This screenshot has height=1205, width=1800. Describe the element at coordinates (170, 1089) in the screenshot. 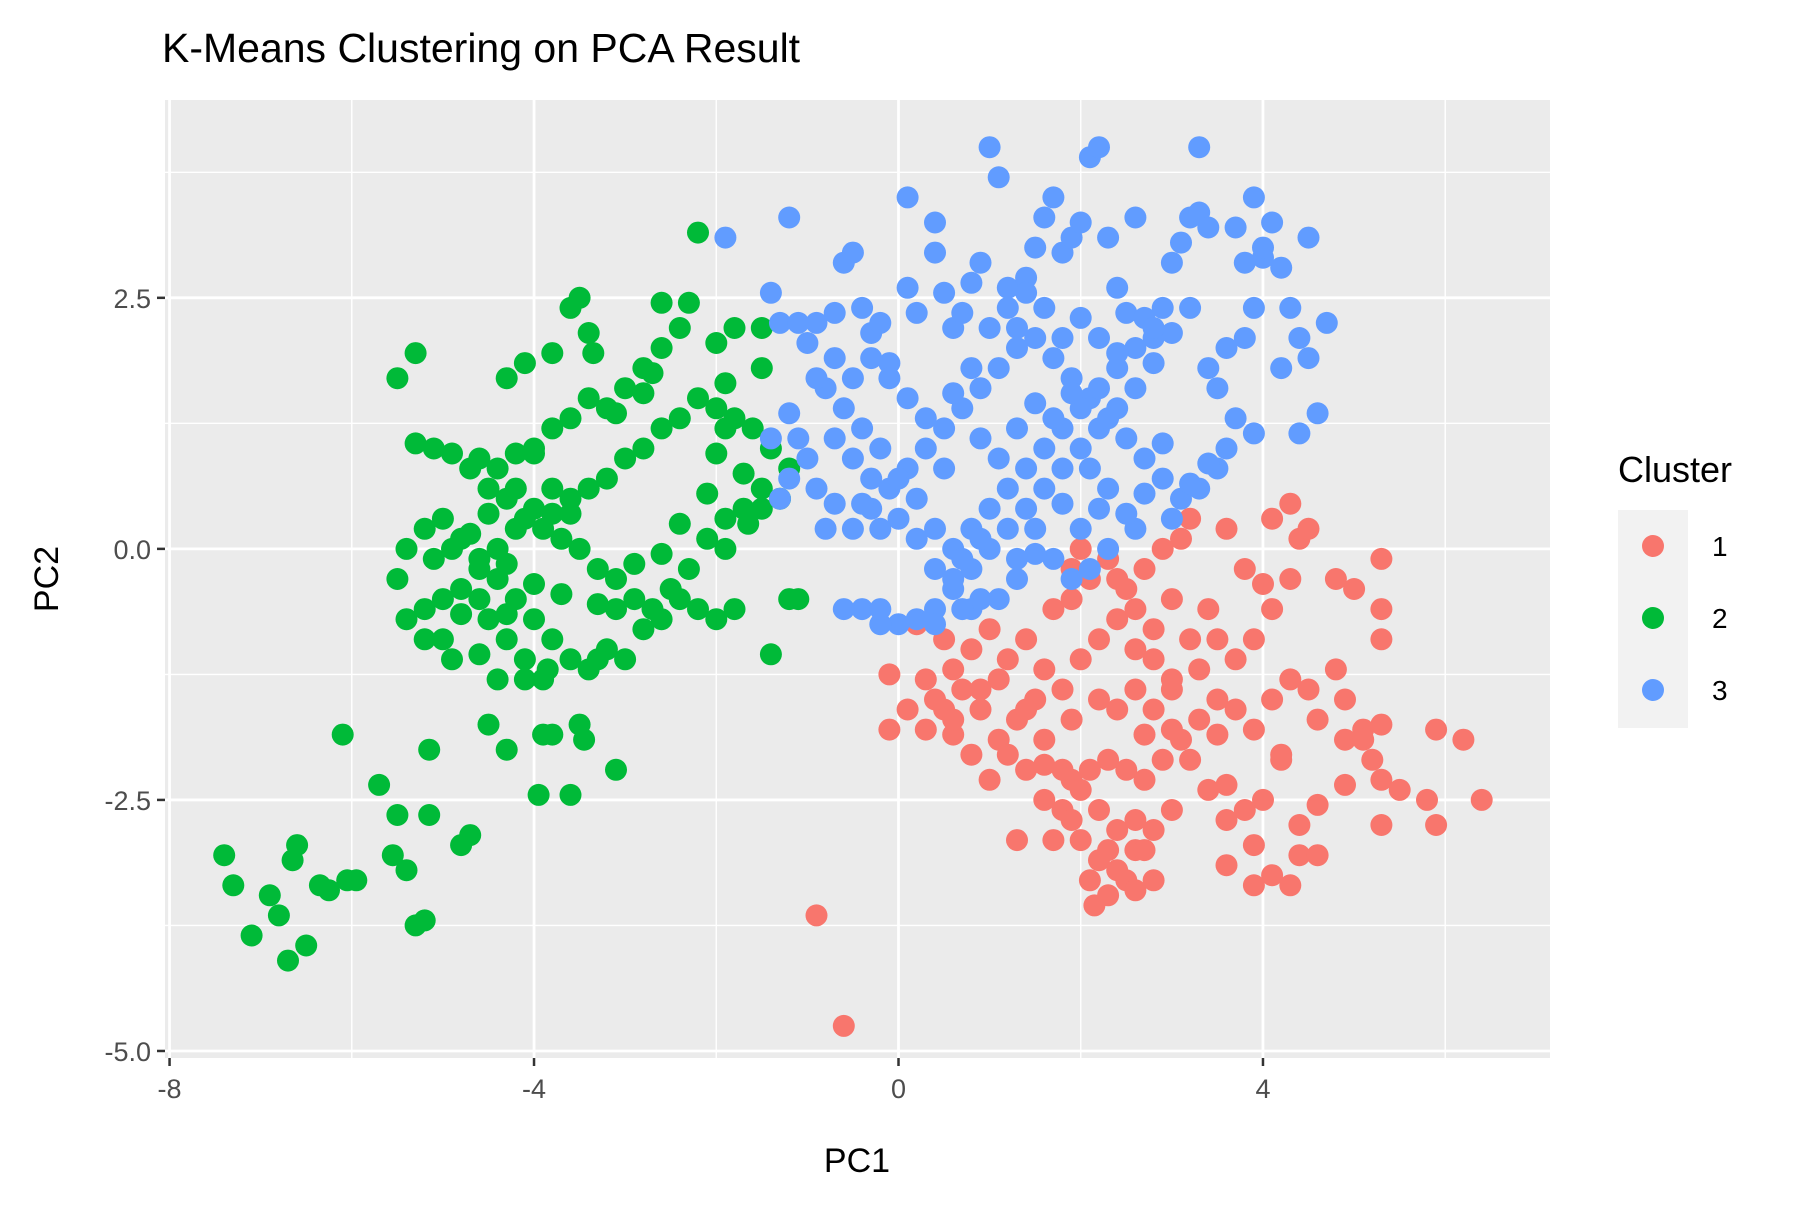

I see `x-tick-label: -8` at that location.